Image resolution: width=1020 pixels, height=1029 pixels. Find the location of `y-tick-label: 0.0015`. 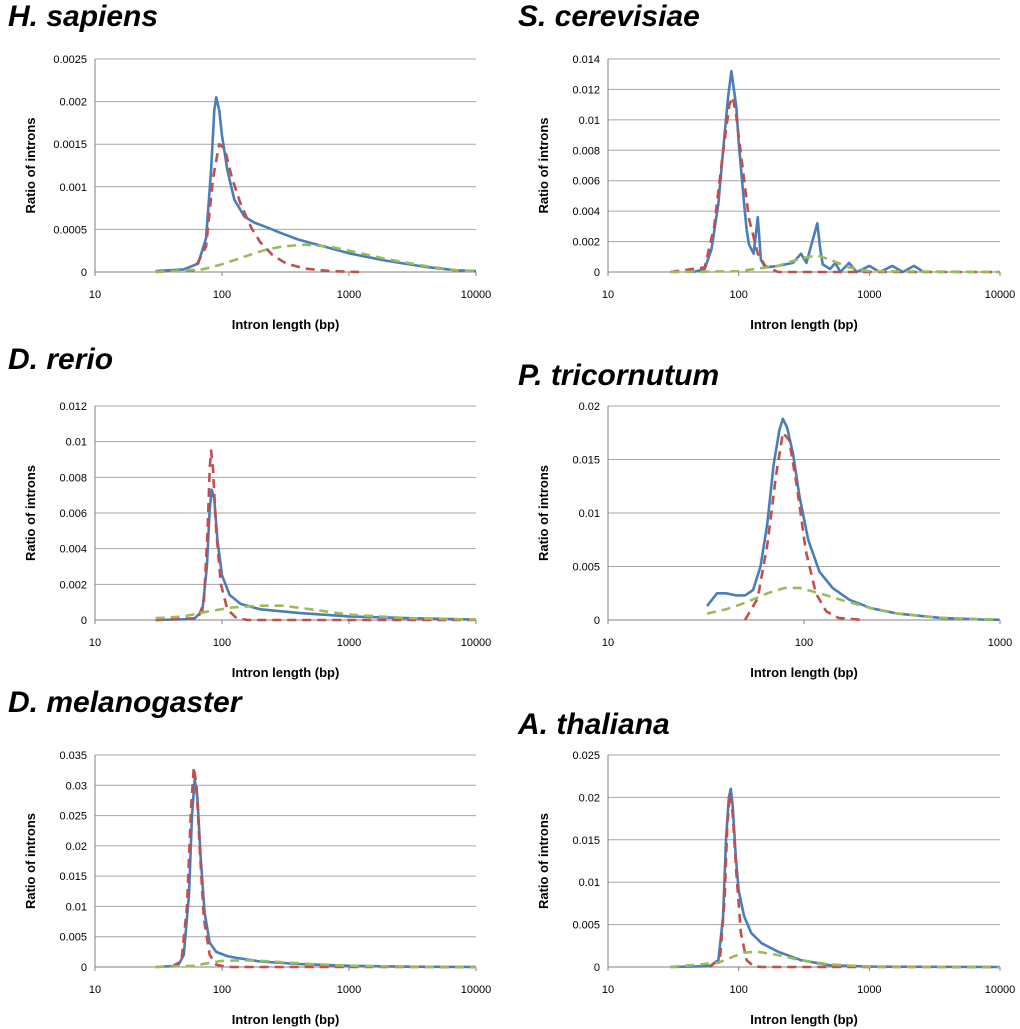

y-tick-label: 0.0015 is located at coordinates (70, 145).